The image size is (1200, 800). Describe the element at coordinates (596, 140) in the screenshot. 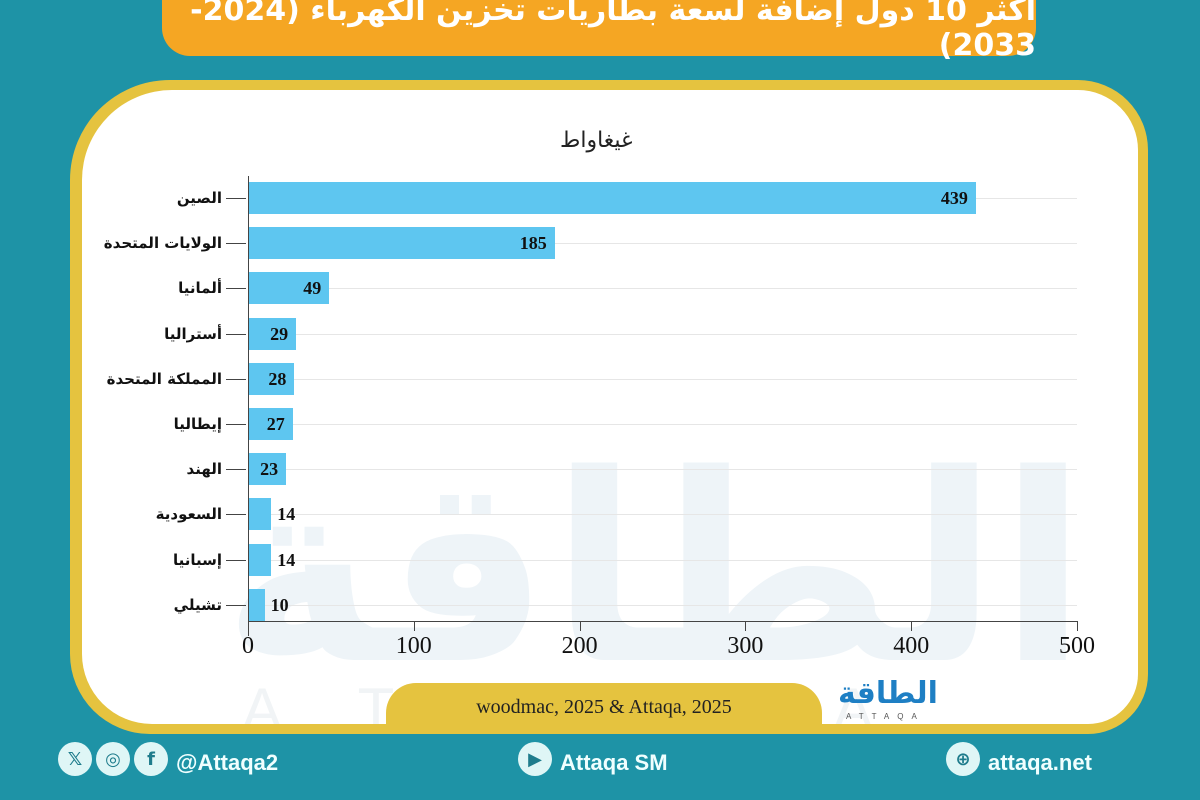

I see `y-axis-unit-label: غيغاواط` at that location.